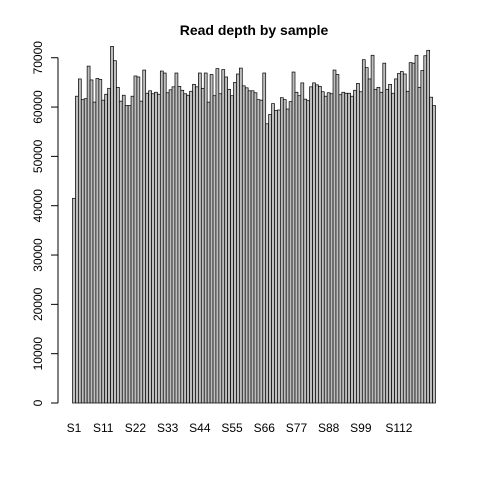 The width and height of the screenshot is (480, 480). Describe the element at coordinates (168, 428) in the screenshot. I see `x-tick-label: S33` at that location.